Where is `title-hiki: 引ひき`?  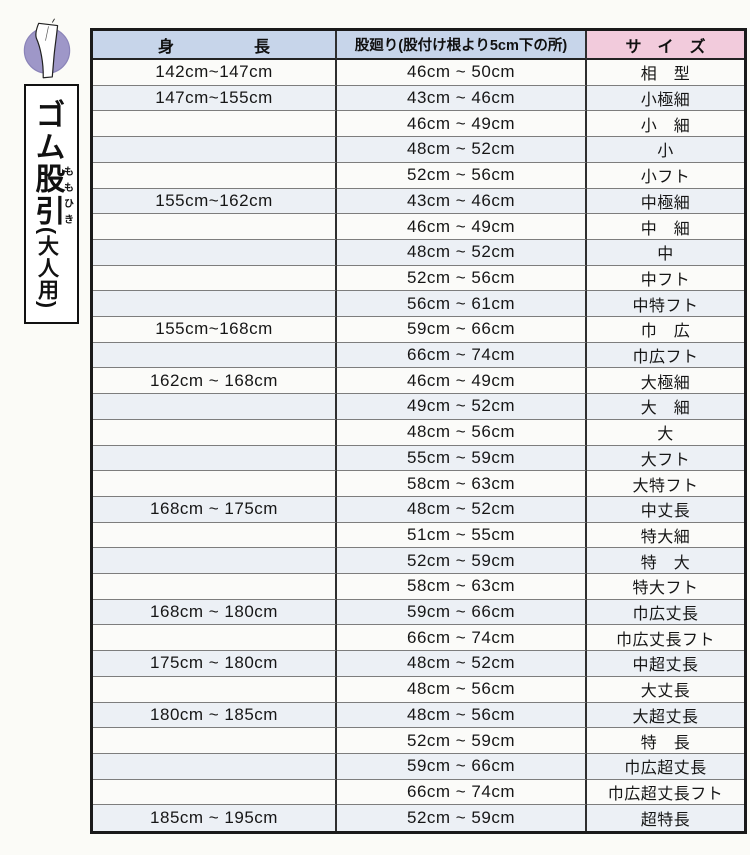 title-hiki: 引ひき is located at coordinates (51, 211).